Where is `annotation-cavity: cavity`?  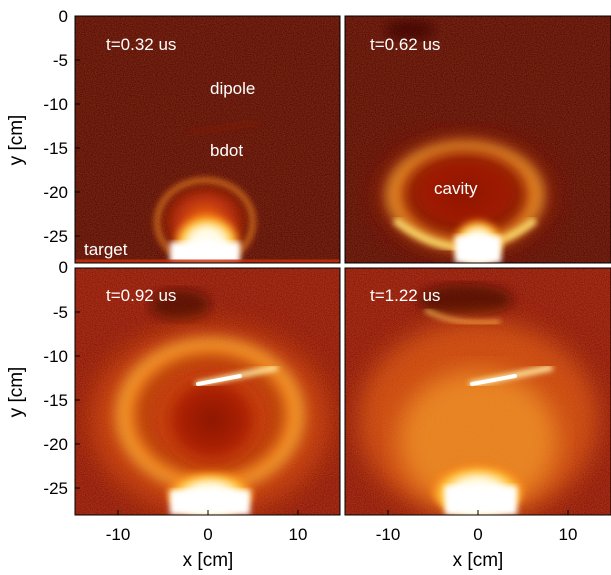
annotation-cavity: cavity is located at coordinates (456, 188).